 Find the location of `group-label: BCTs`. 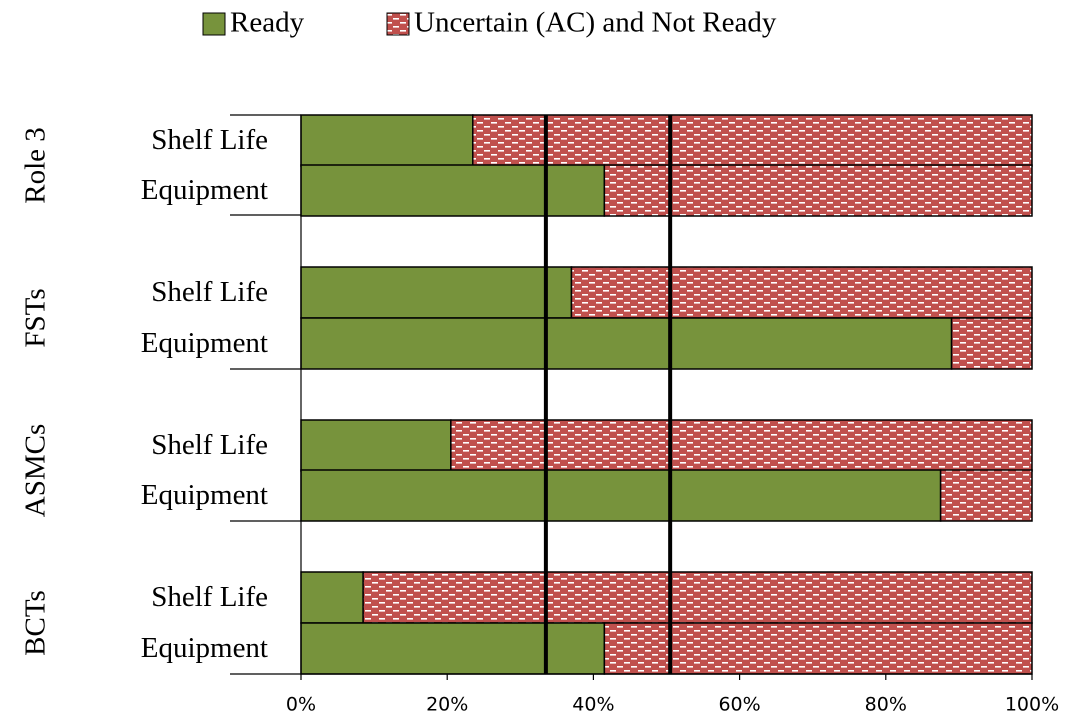

group-label: BCTs is located at coordinates (36, 623).